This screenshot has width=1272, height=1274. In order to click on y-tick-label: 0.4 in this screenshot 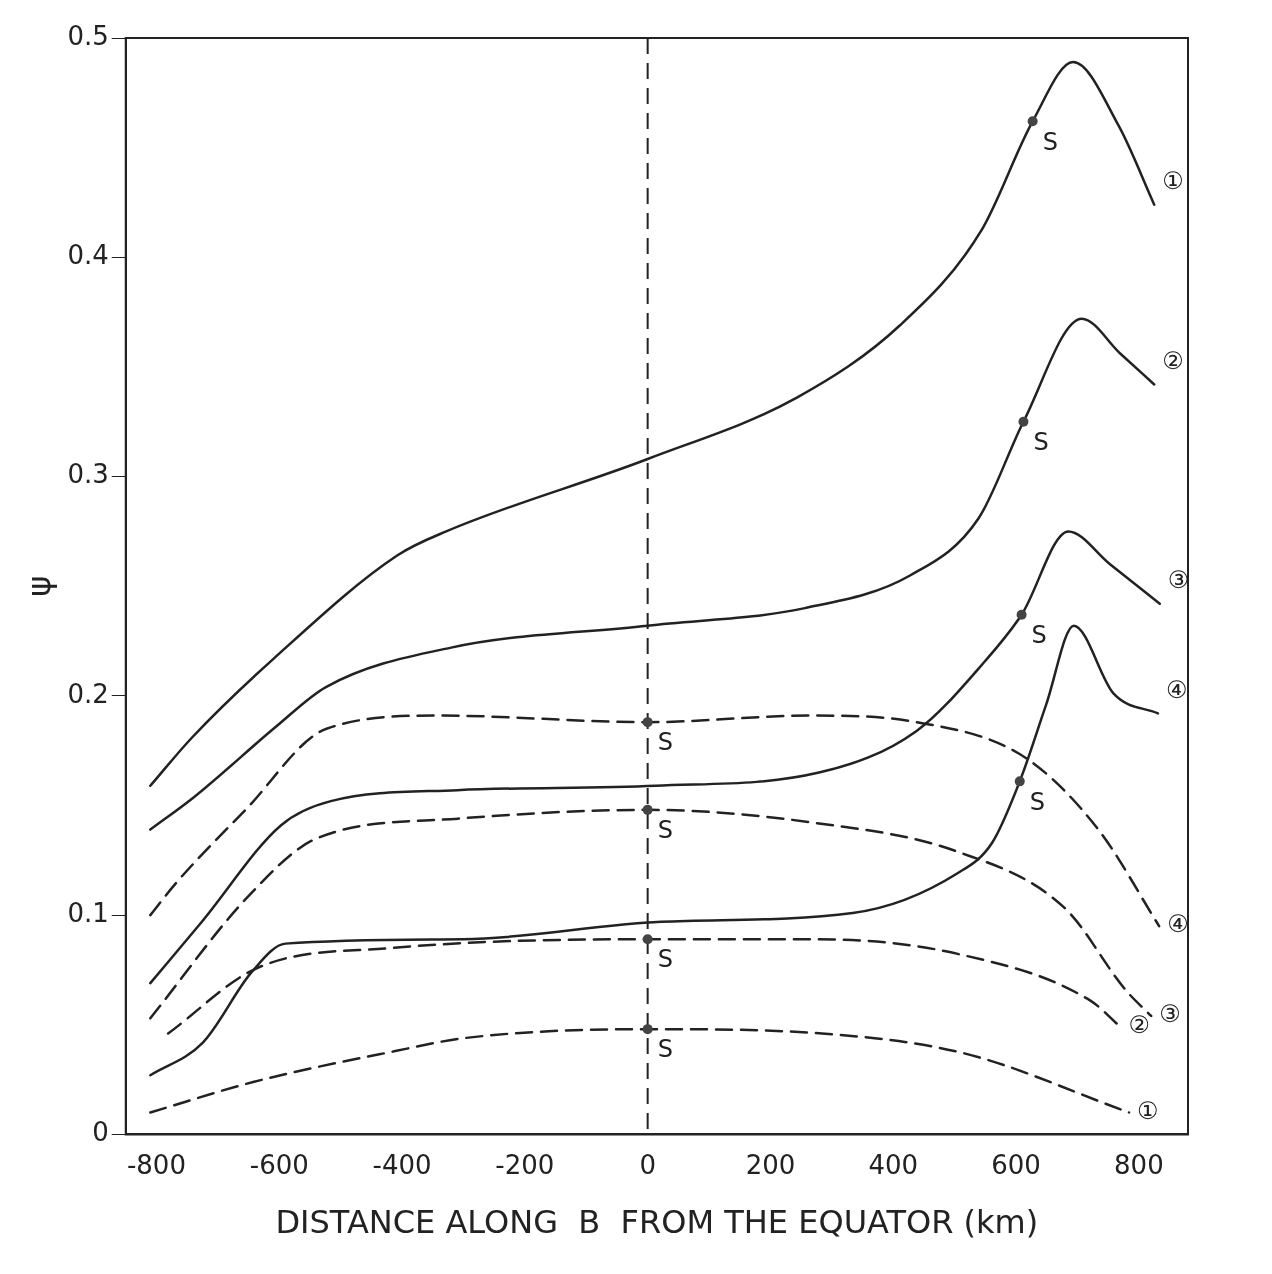, I will do `click(88, 255)`.